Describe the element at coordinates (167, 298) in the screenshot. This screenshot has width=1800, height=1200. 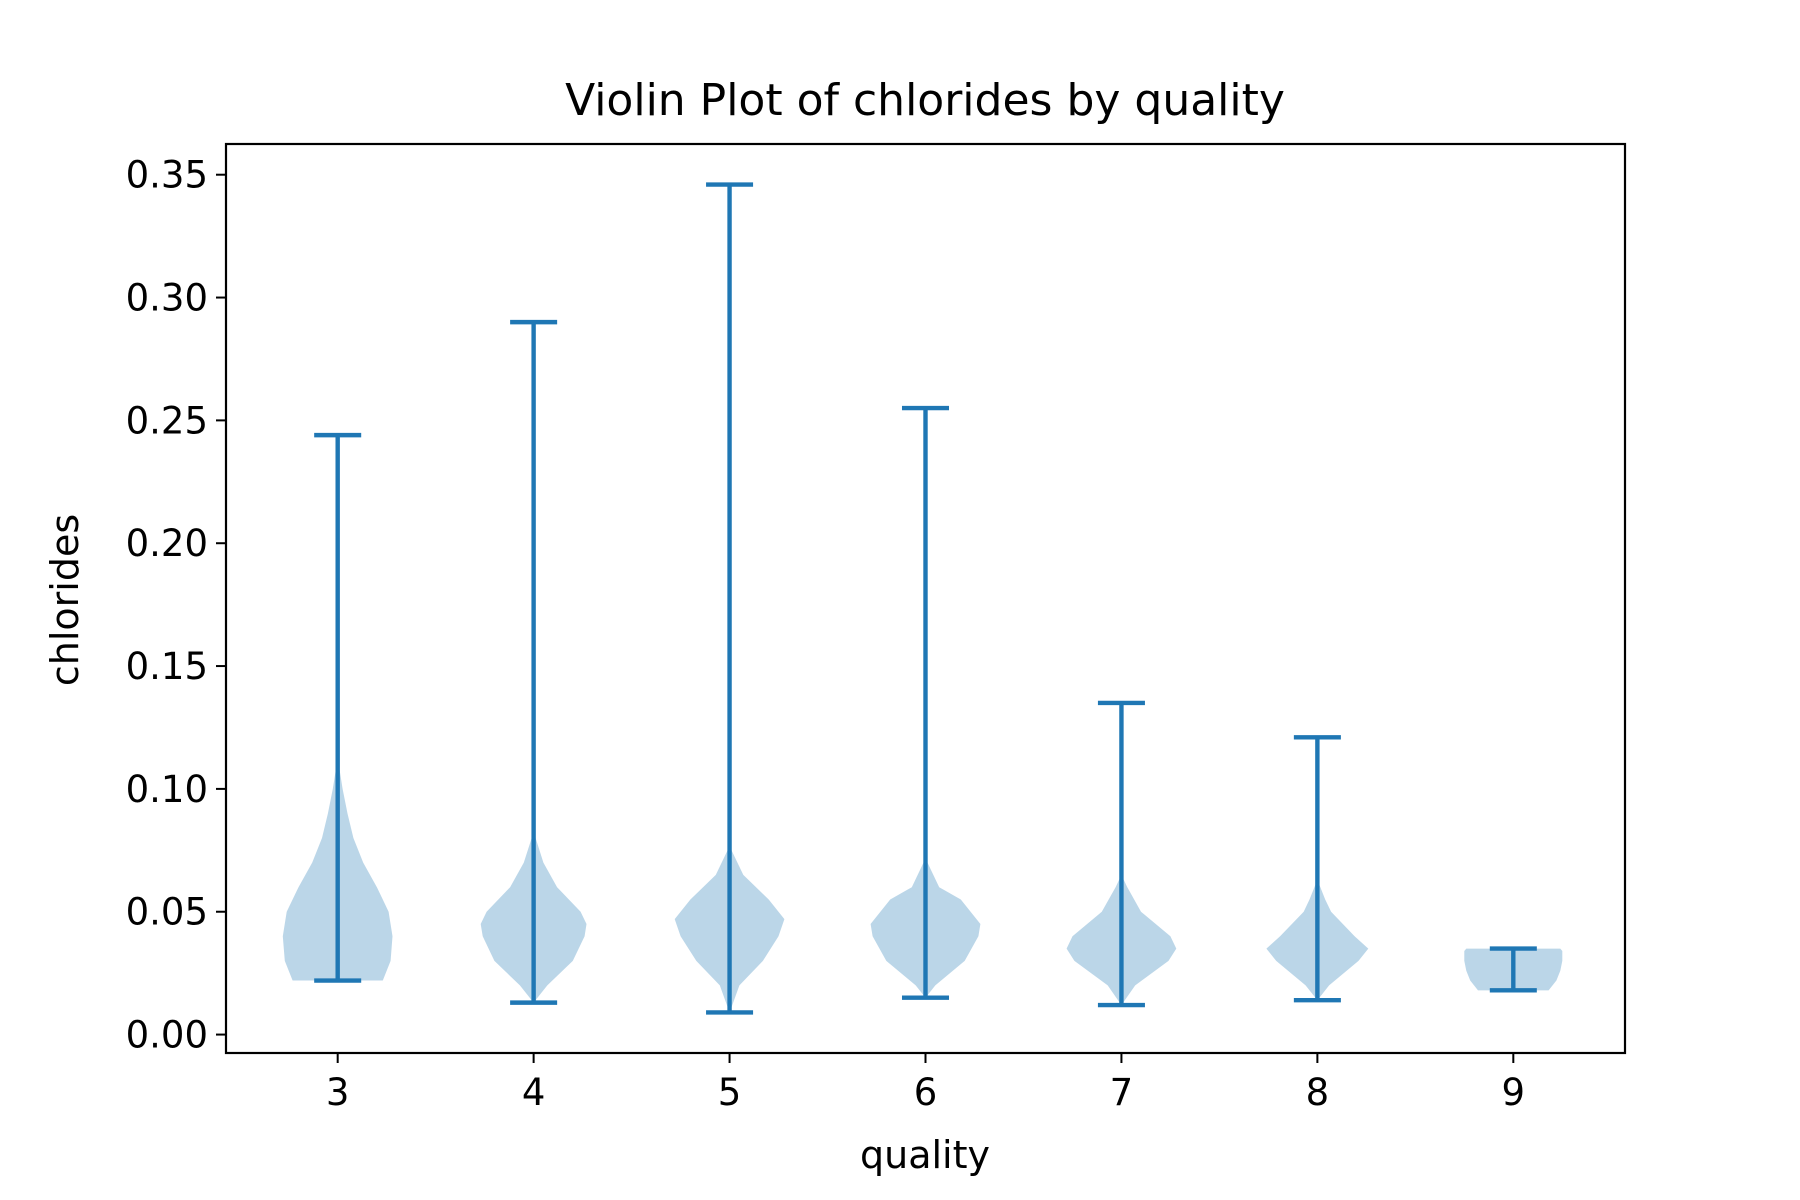
I see `y-tick-label: 0.30` at that location.